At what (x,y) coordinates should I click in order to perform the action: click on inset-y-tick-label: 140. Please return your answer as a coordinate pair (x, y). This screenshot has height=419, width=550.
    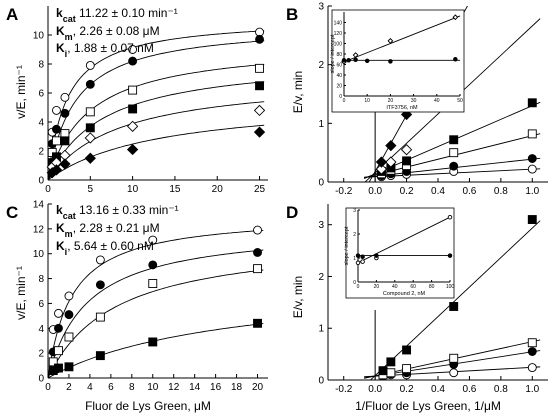
    Looking at the image, I should click on (338, 23).